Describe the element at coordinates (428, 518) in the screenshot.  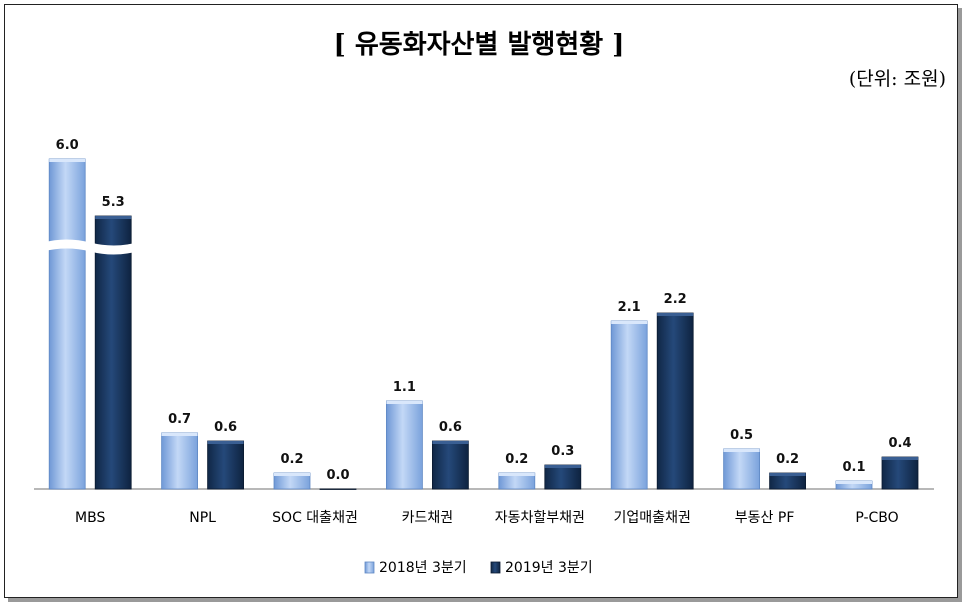
I see `category-label: 카드채권` at that location.